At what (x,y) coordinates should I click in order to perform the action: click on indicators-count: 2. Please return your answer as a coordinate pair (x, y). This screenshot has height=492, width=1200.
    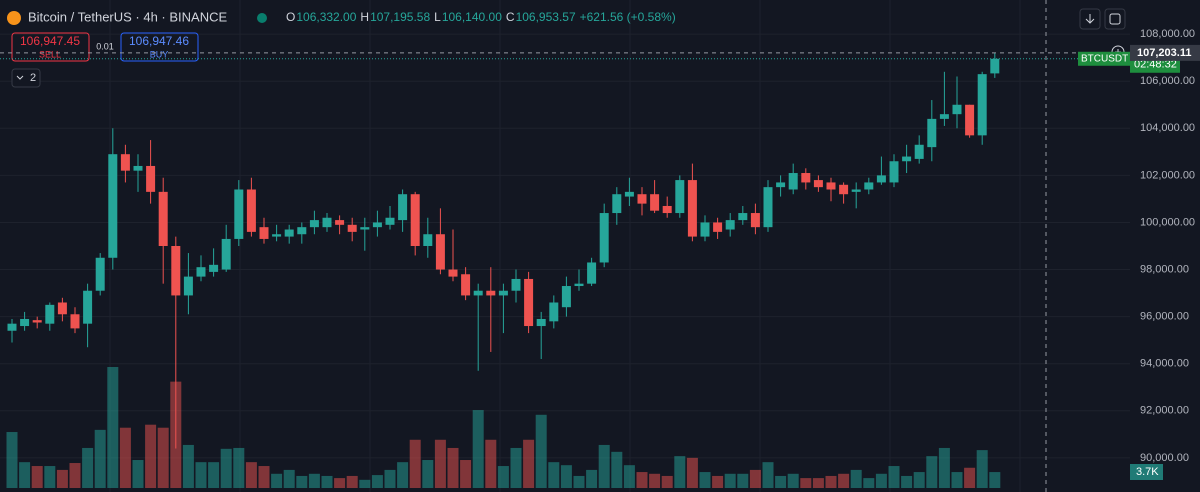
    Looking at the image, I should click on (33, 78).